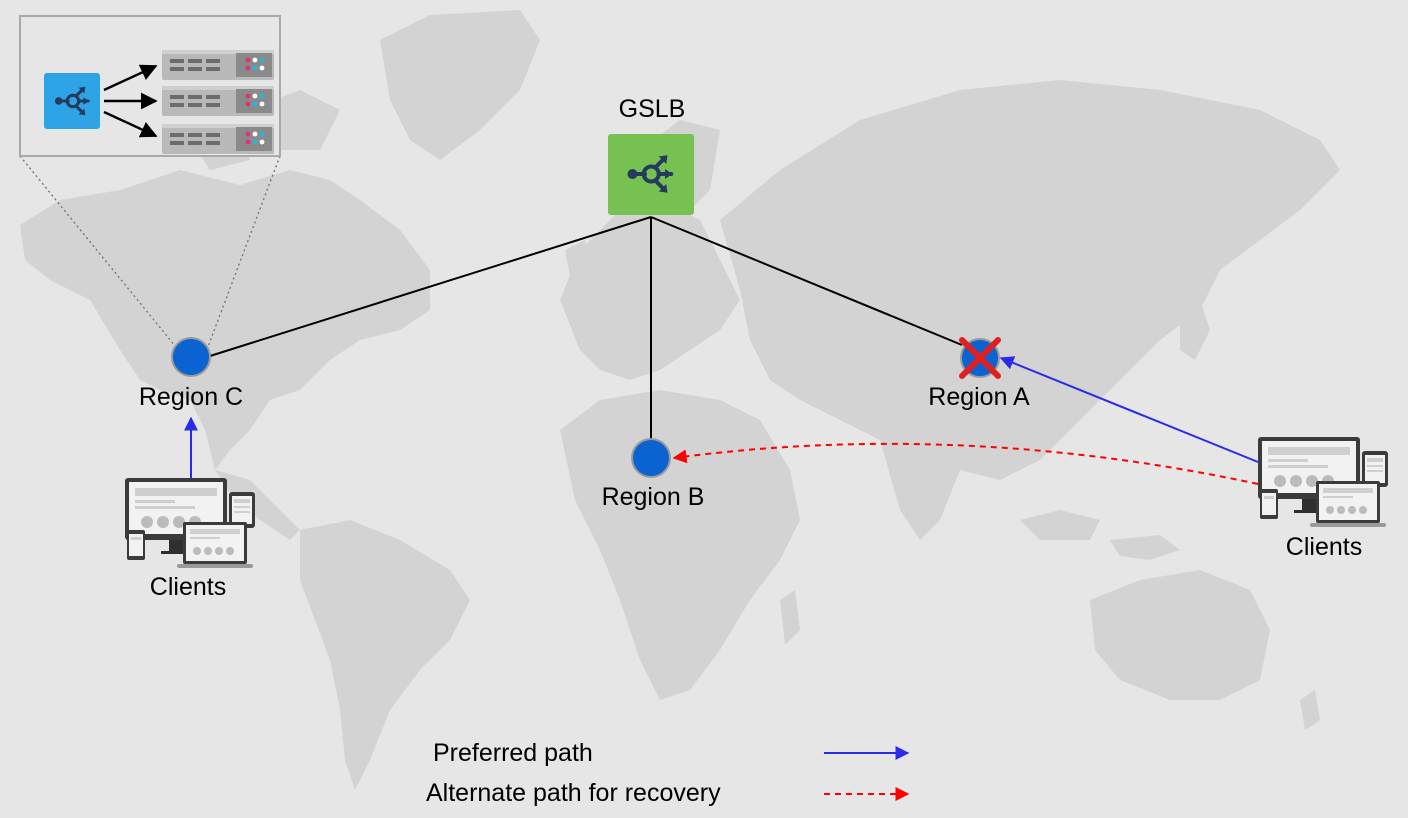  What do you see at coordinates (430, 286) in the screenshot?
I see `link-gslb-region-c` at bounding box center [430, 286].